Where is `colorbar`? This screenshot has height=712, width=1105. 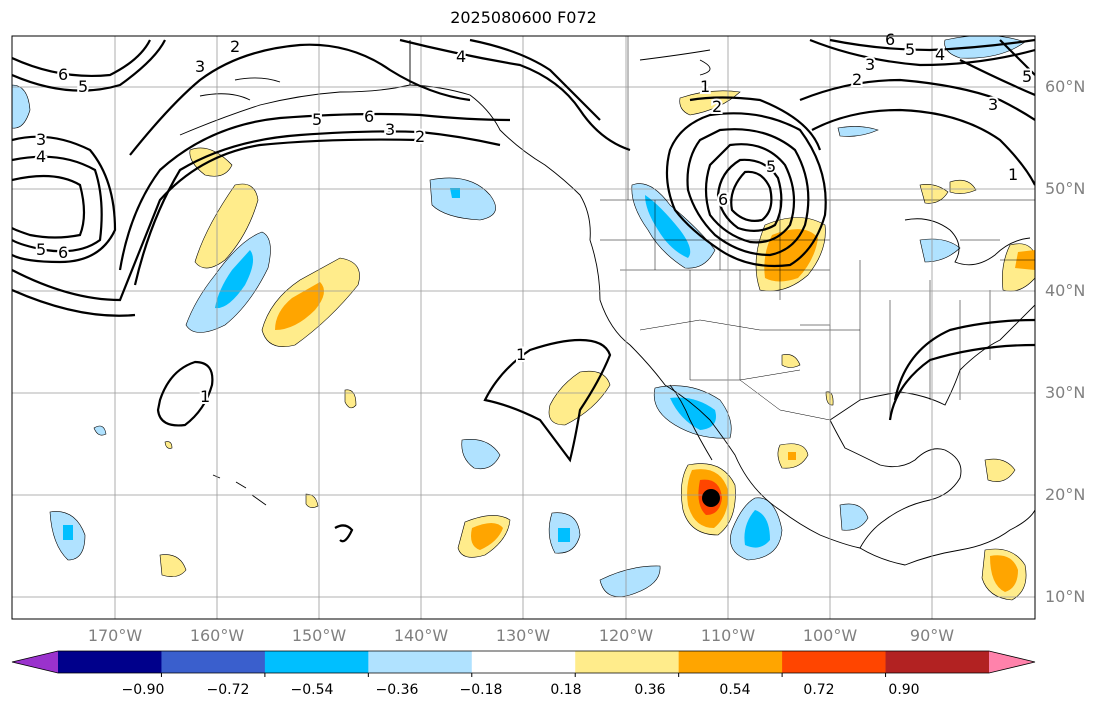 colorbar is located at coordinates (523, 663).